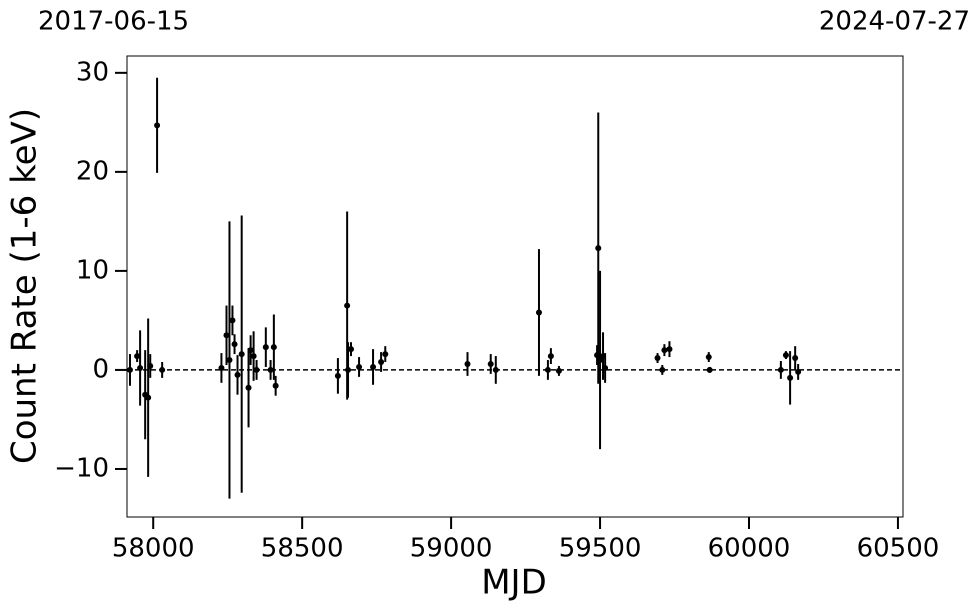 This screenshot has height=613, width=980. I want to click on x-tick-label: 58500, so click(302, 549).